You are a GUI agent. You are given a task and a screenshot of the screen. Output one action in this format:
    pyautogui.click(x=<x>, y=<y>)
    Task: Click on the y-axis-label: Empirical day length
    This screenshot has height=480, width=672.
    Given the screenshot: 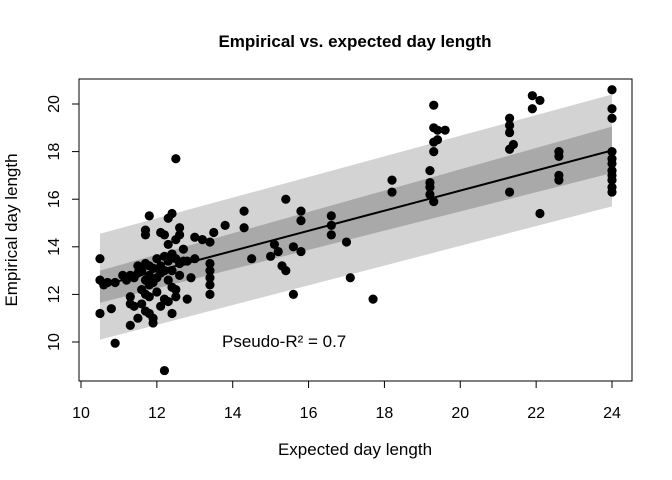 What is the action you would take?
    pyautogui.click(x=11, y=229)
    